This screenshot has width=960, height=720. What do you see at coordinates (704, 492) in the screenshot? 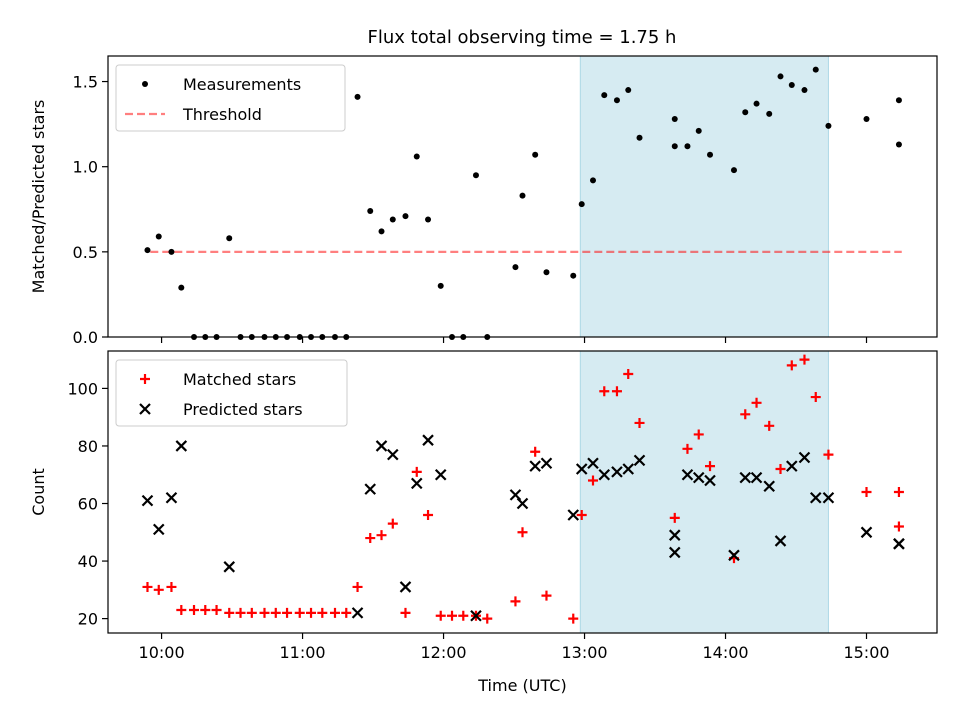
I see `observing-window-shade` at bounding box center [704, 492].